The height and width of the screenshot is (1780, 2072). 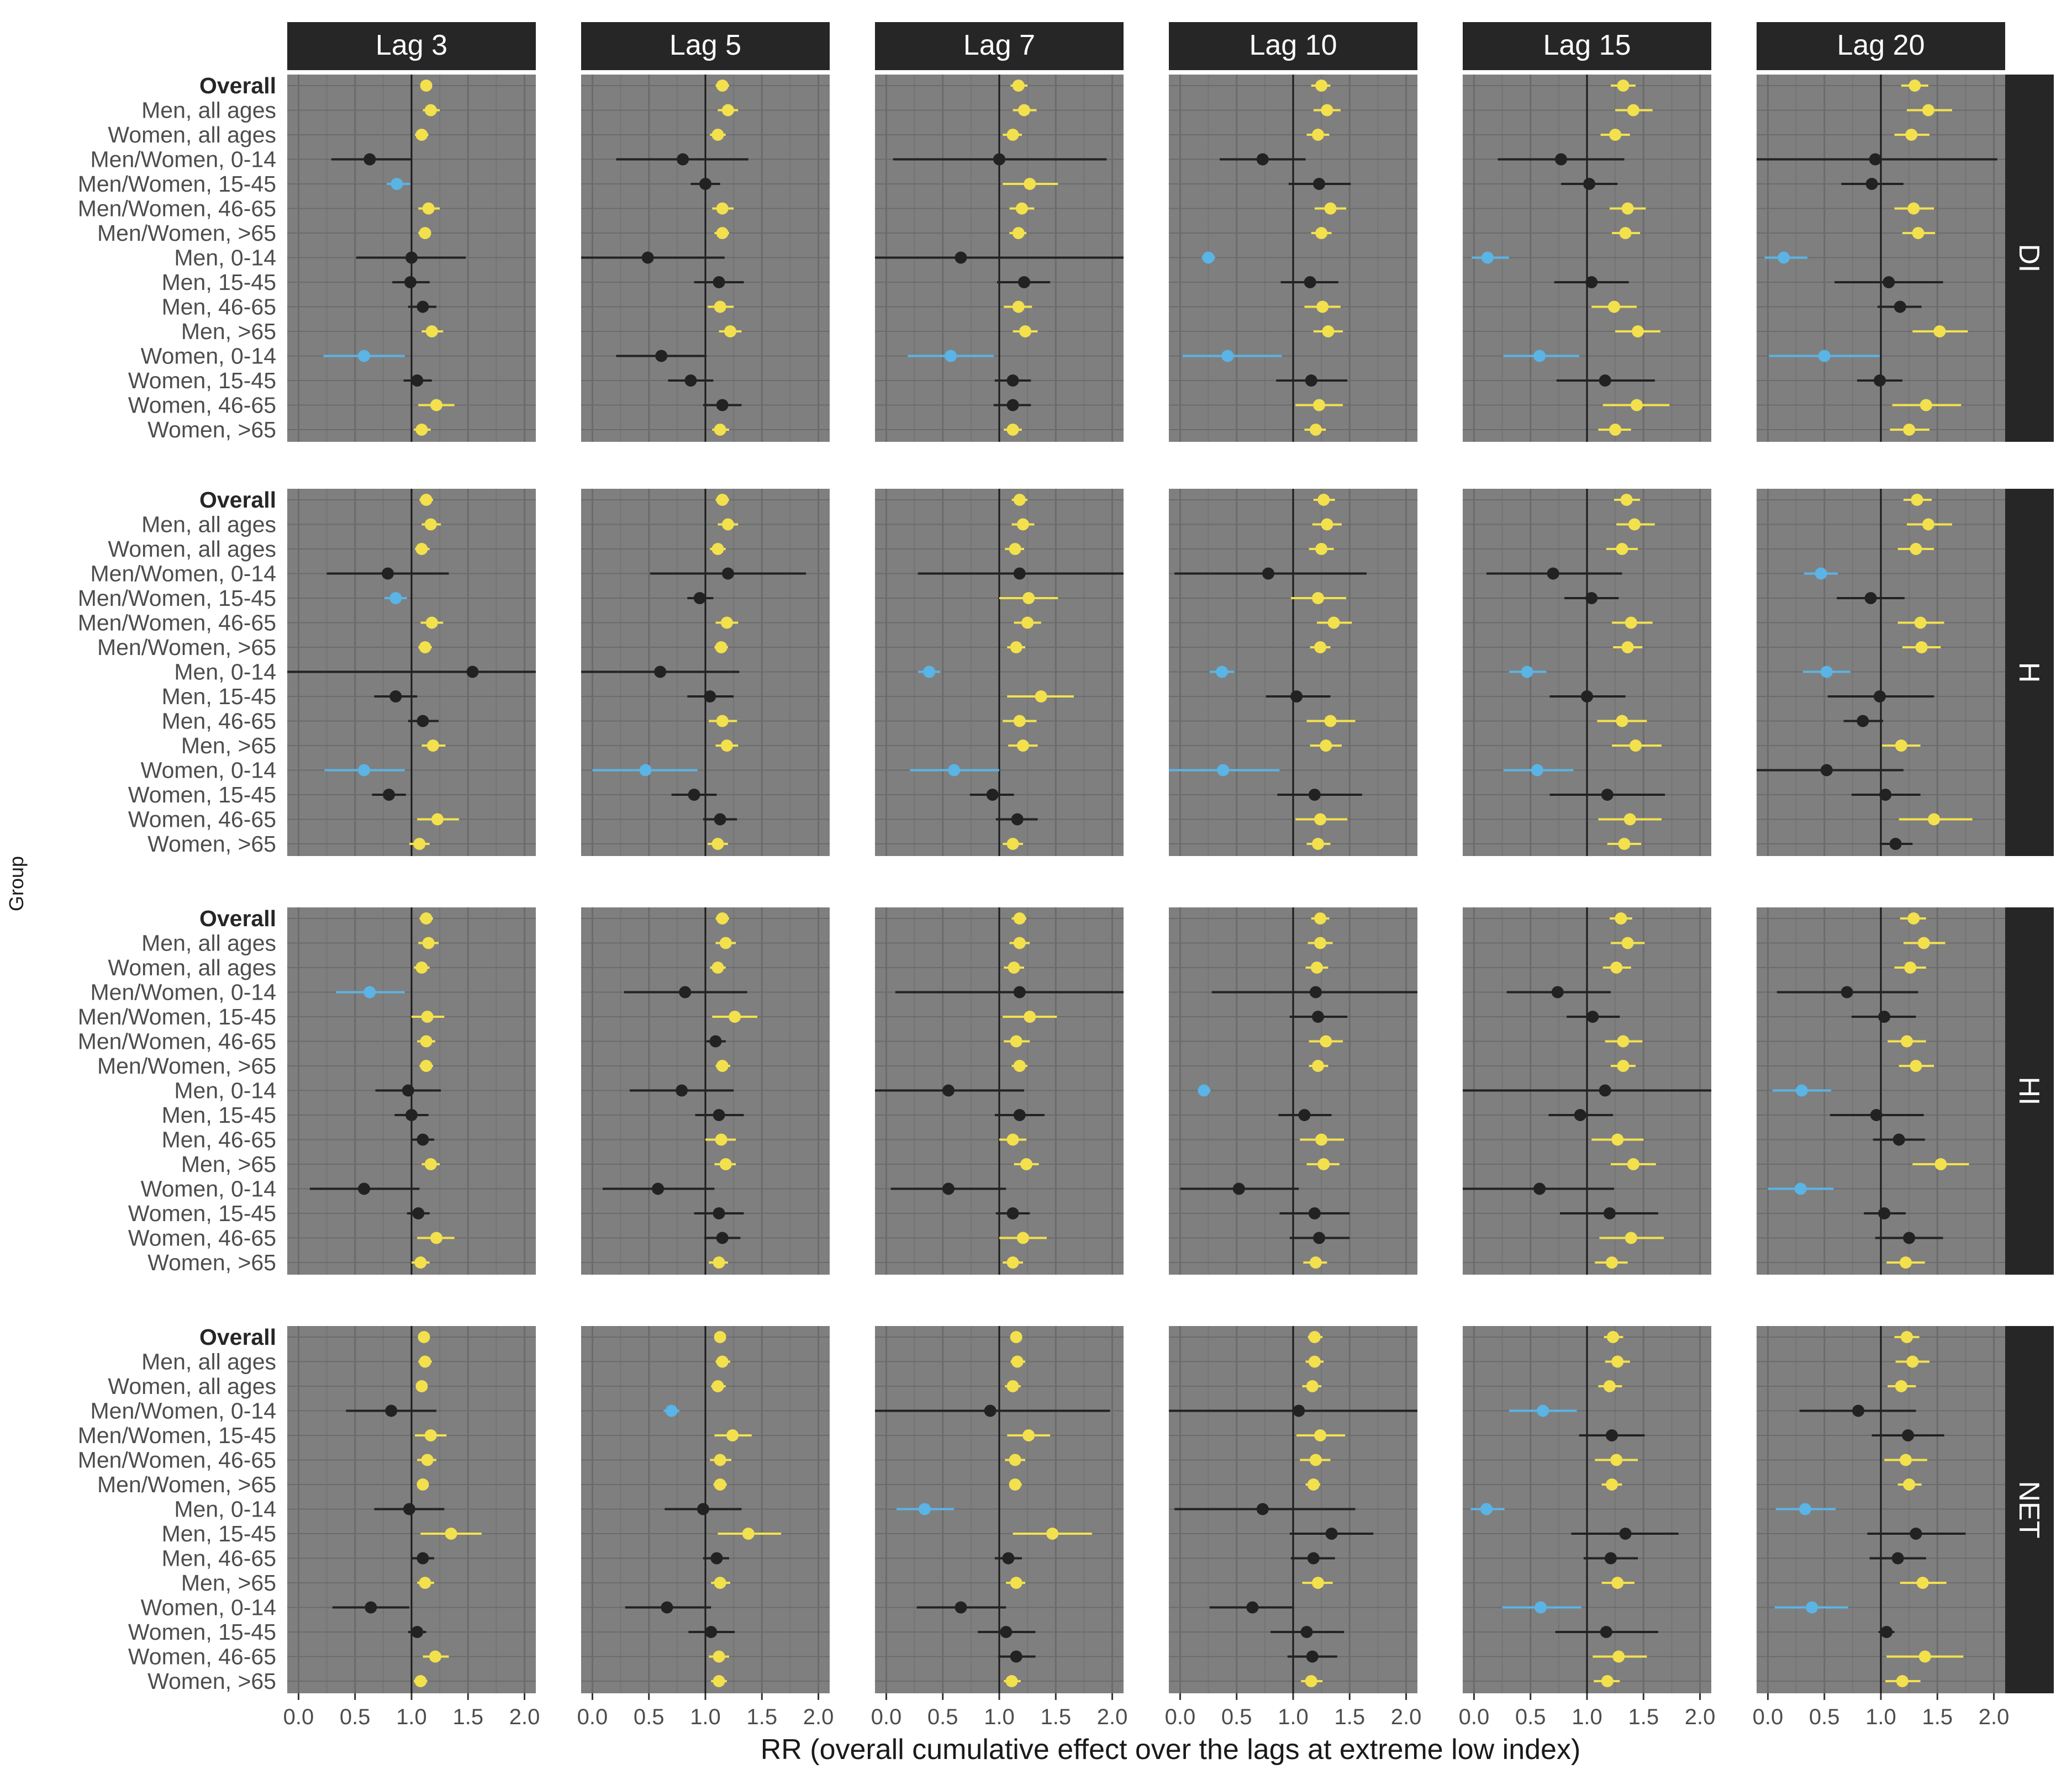 What do you see at coordinates (187, 1066) in the screenshot?
I see `group-label: Men/Women, >65` at bounding box center [187, 1066].